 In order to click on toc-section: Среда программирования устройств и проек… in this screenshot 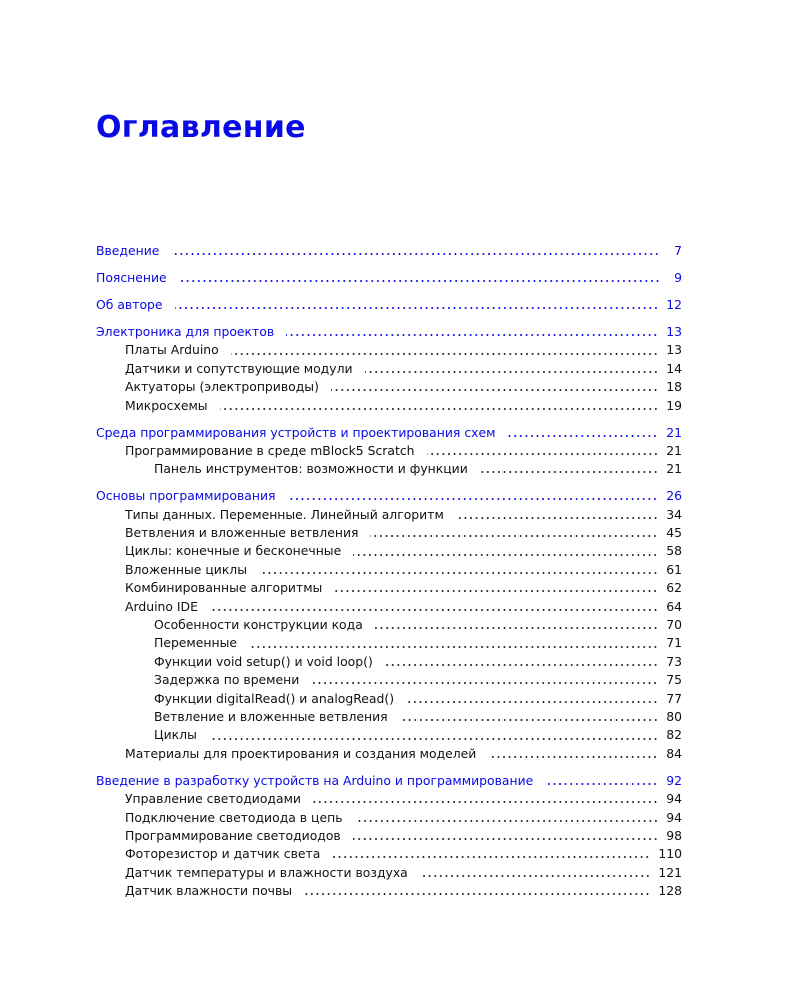, I will do `click(389, 451)`.